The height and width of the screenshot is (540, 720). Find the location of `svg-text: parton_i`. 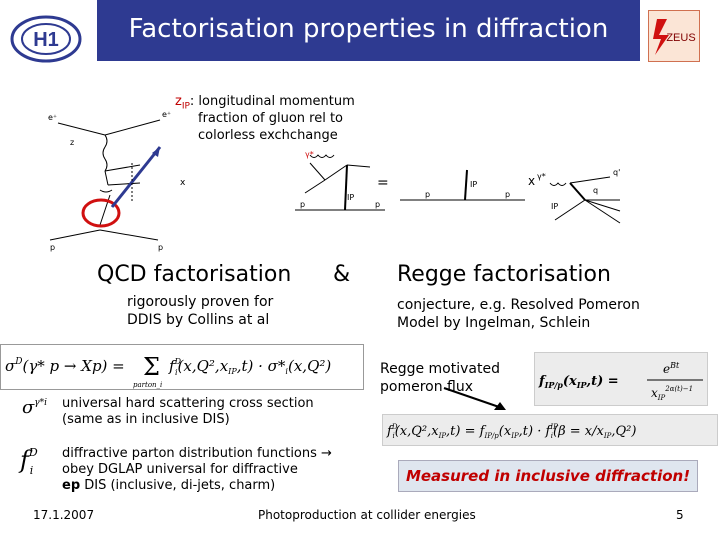

svg-text: parton_i is located at coordinates (147, 385).